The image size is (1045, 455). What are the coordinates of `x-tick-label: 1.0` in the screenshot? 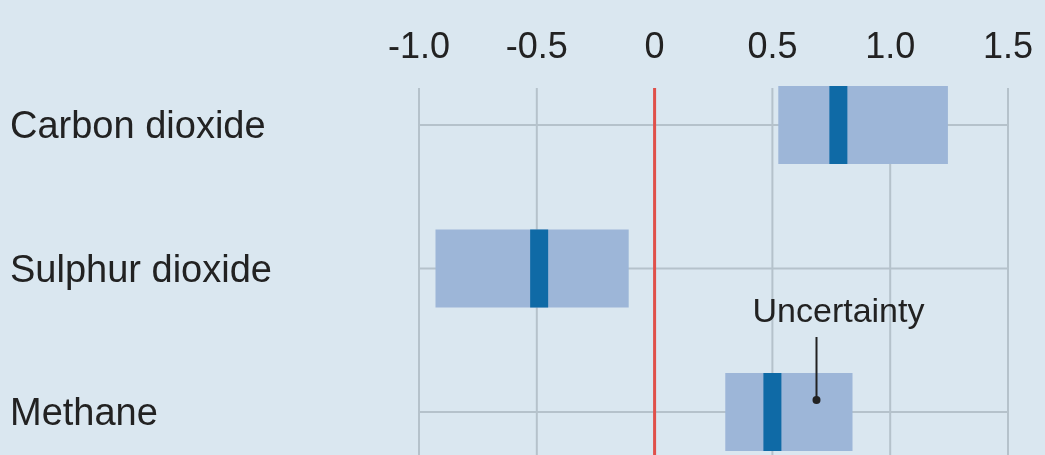 It's located at (890, 45).